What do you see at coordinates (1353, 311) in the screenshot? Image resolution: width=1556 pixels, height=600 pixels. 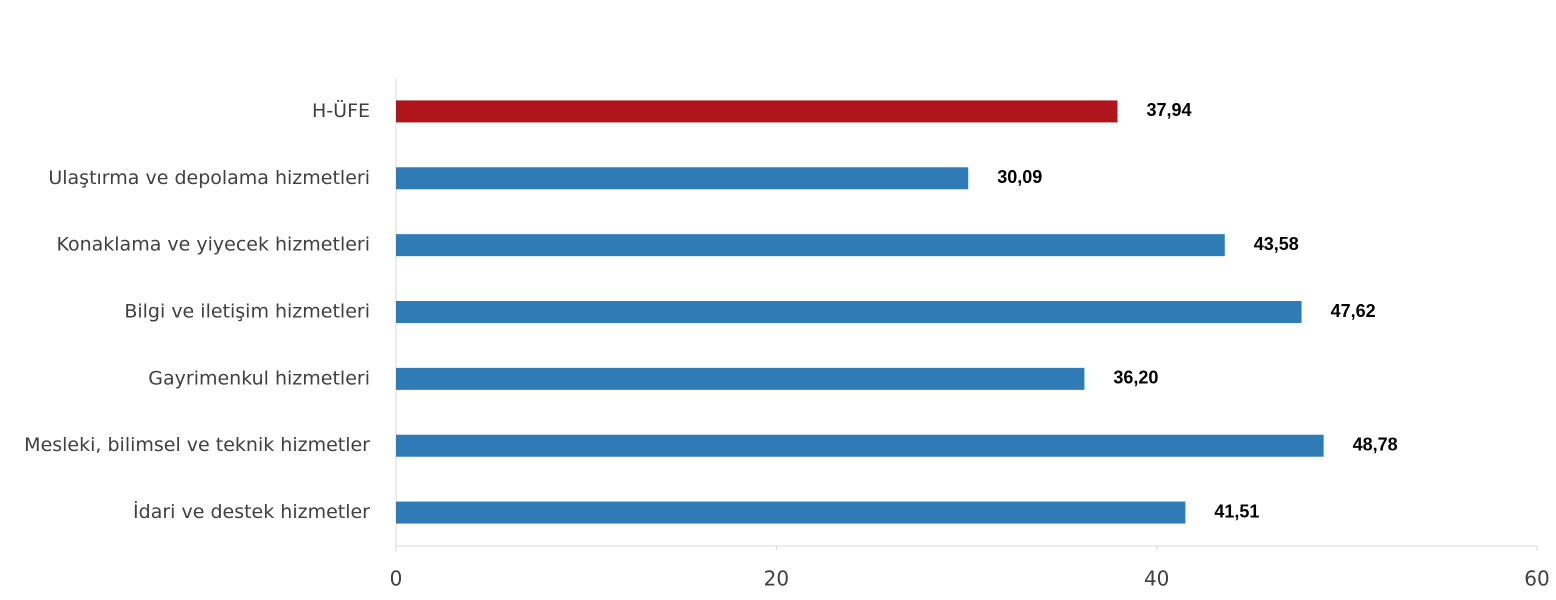 I see `value-label: 47,62` at bounding box center [1353, 311].